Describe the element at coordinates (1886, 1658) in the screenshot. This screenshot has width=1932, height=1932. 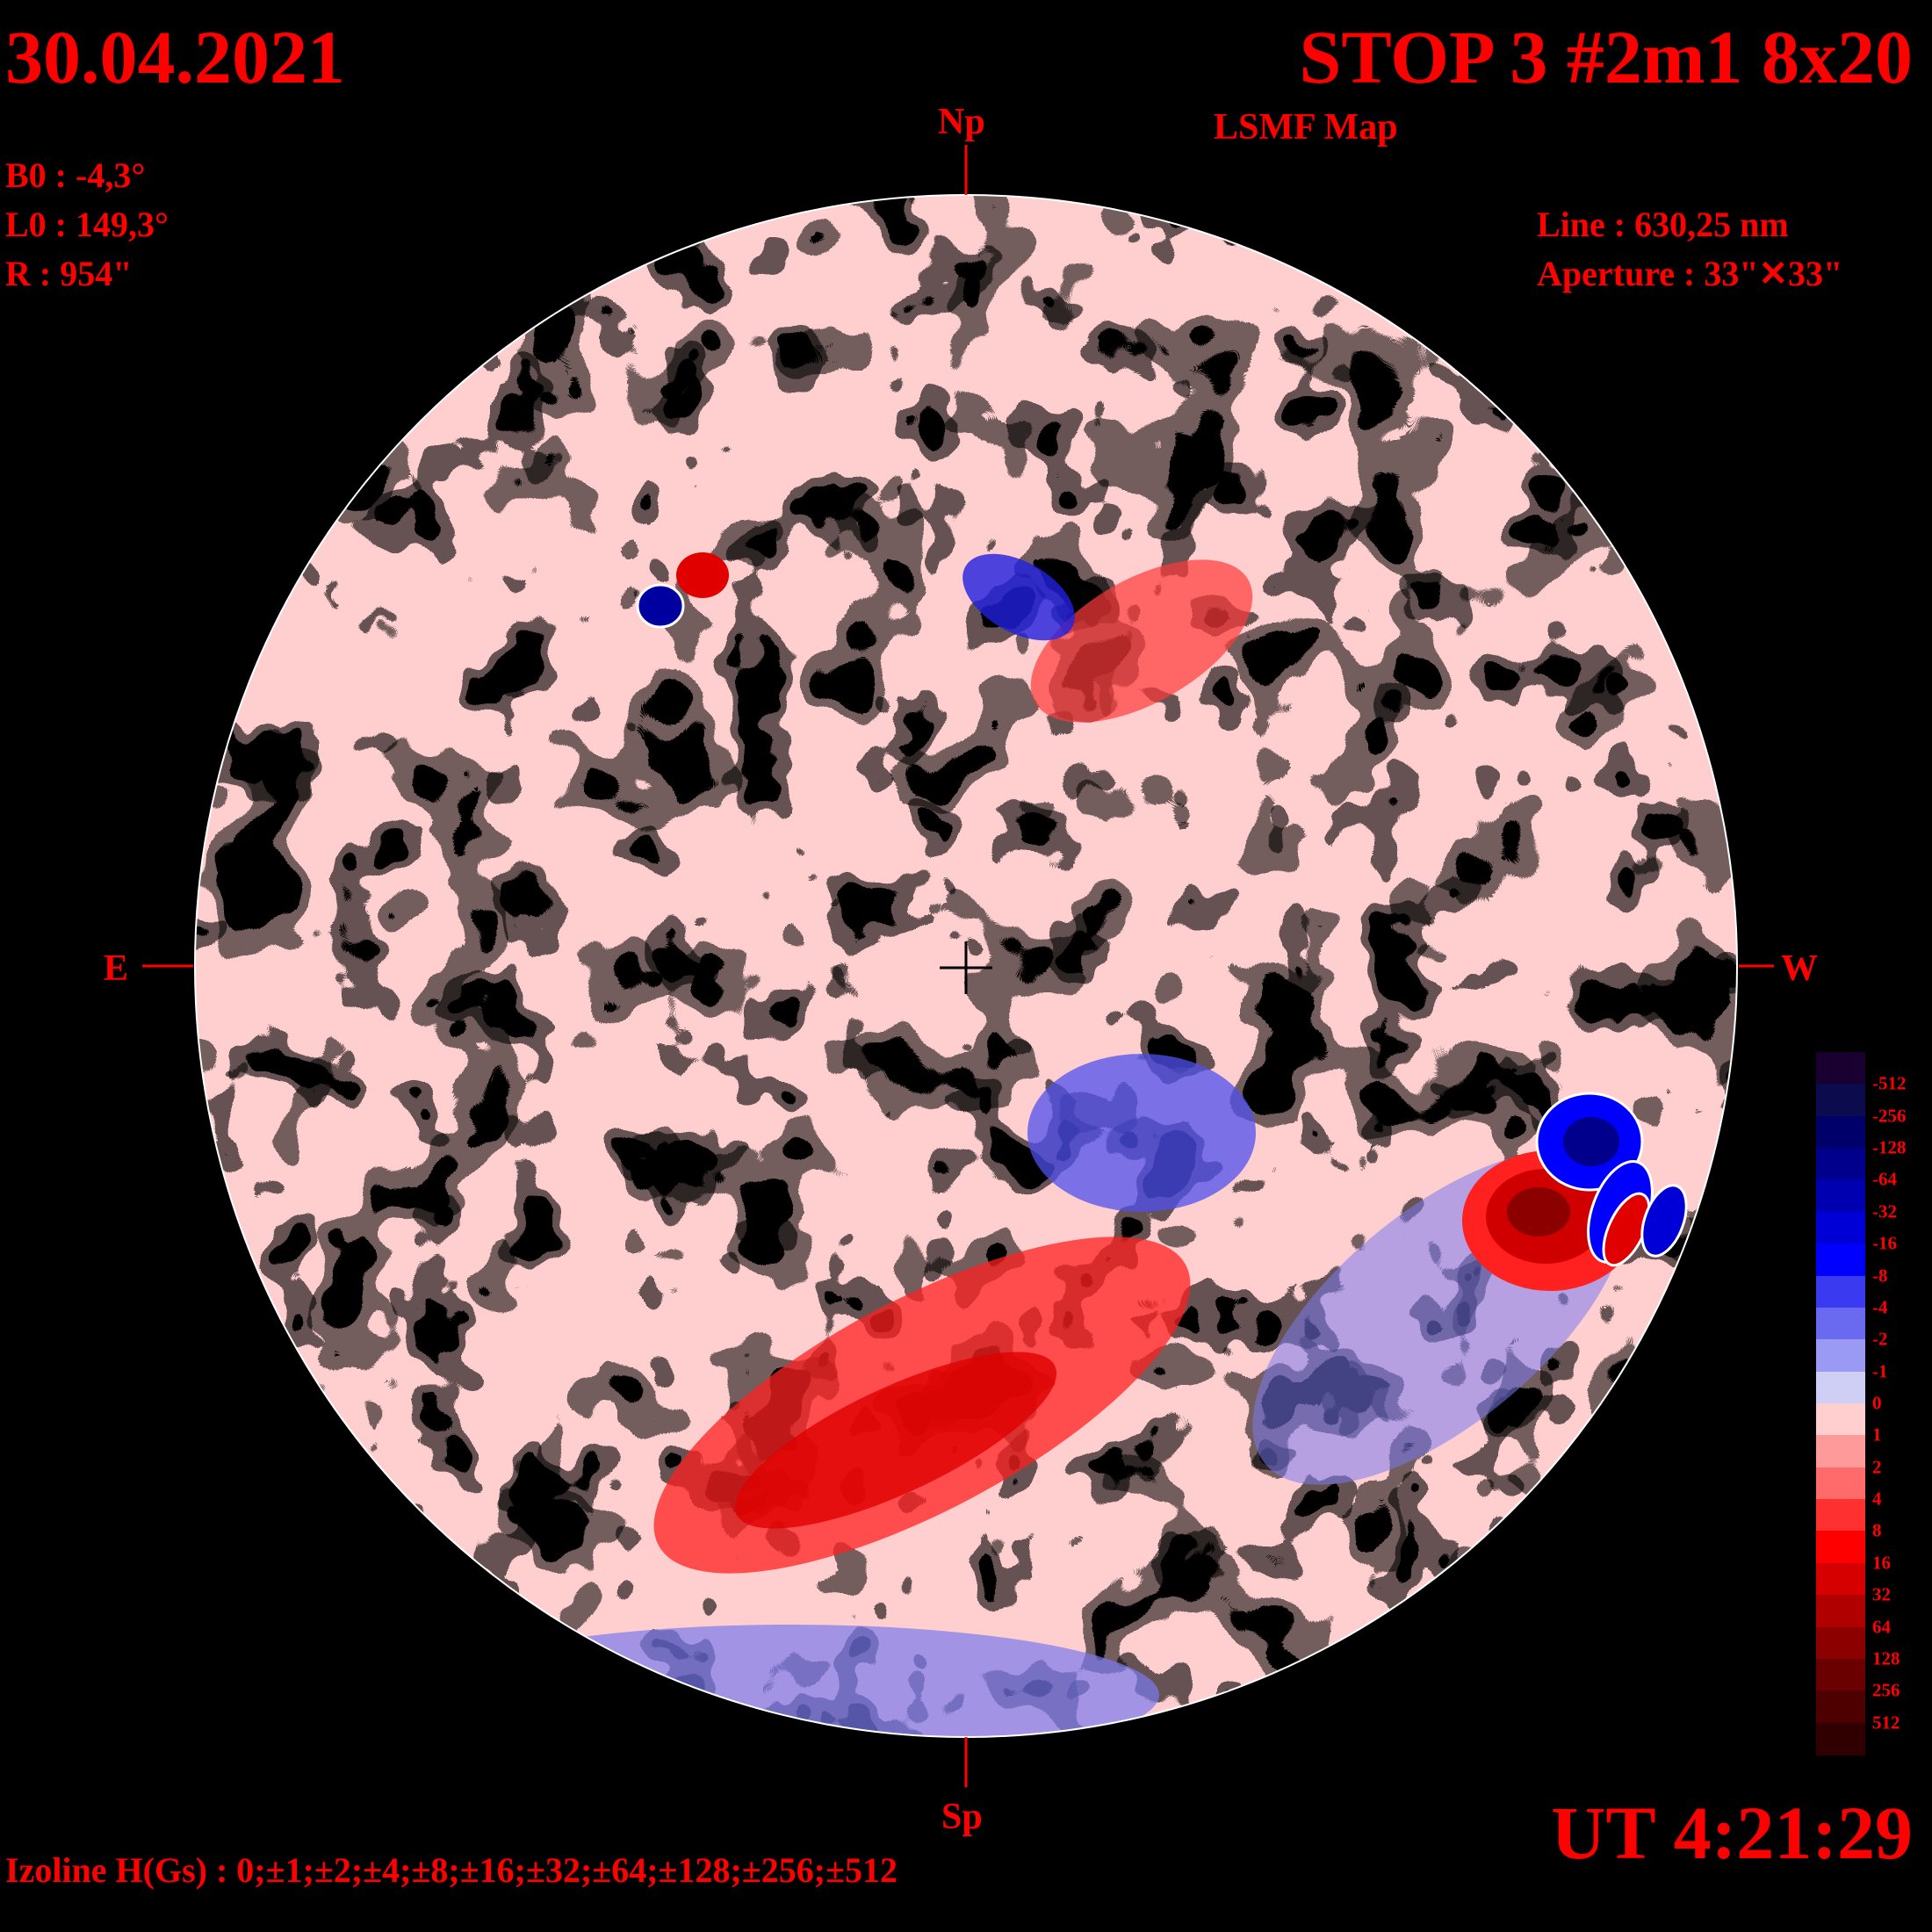
I see `scale-label: 128` at that location.